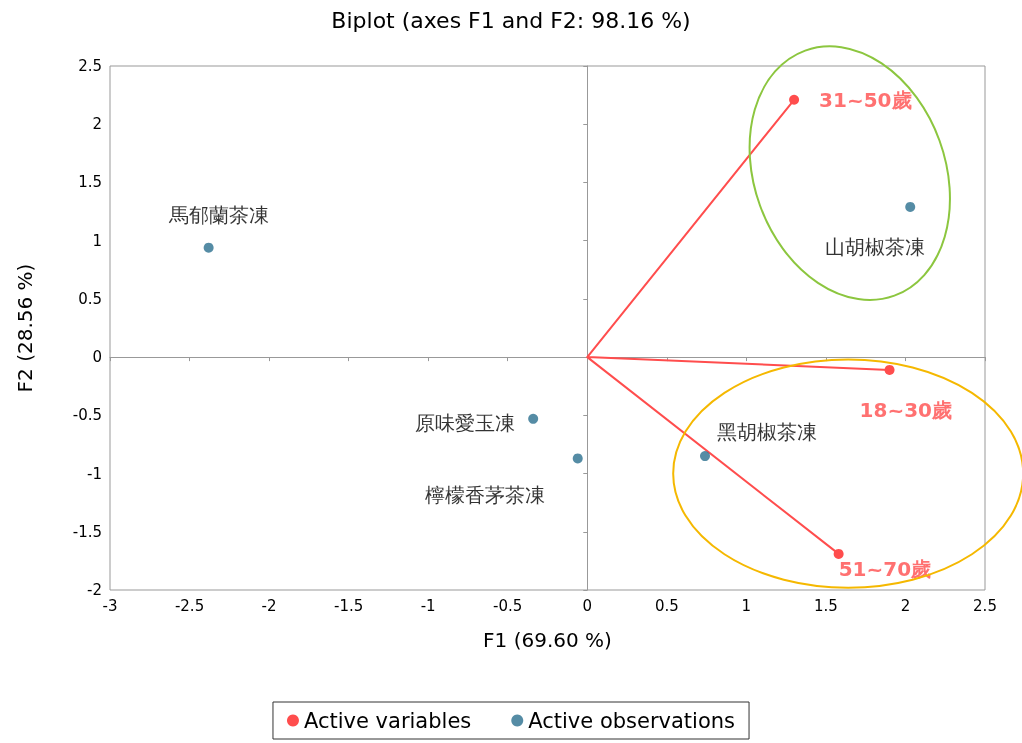 The width and height of the screenshot is (1022, 743). What do you see at coordinates (632, 720) in the screenshot?
I see `legend-label: Active observations` at bounding box center [632, 720].